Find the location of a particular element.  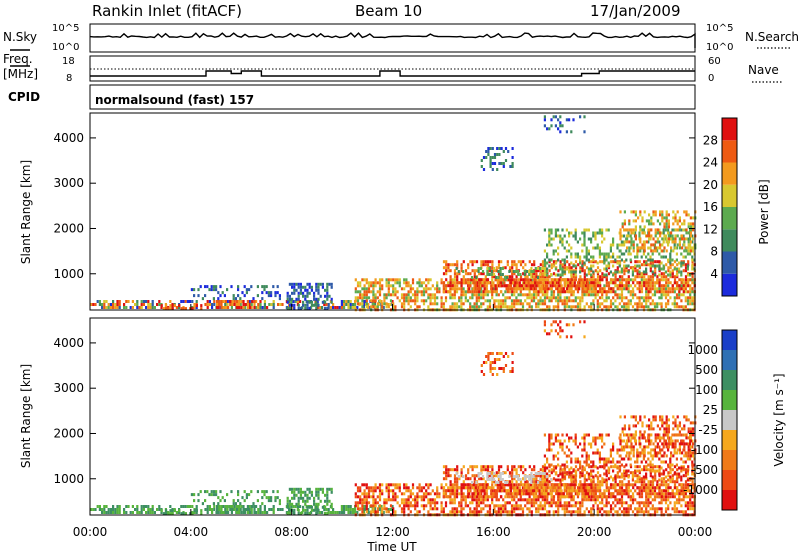

beam-title: Beam 10 is located at coordinates (388, 11).